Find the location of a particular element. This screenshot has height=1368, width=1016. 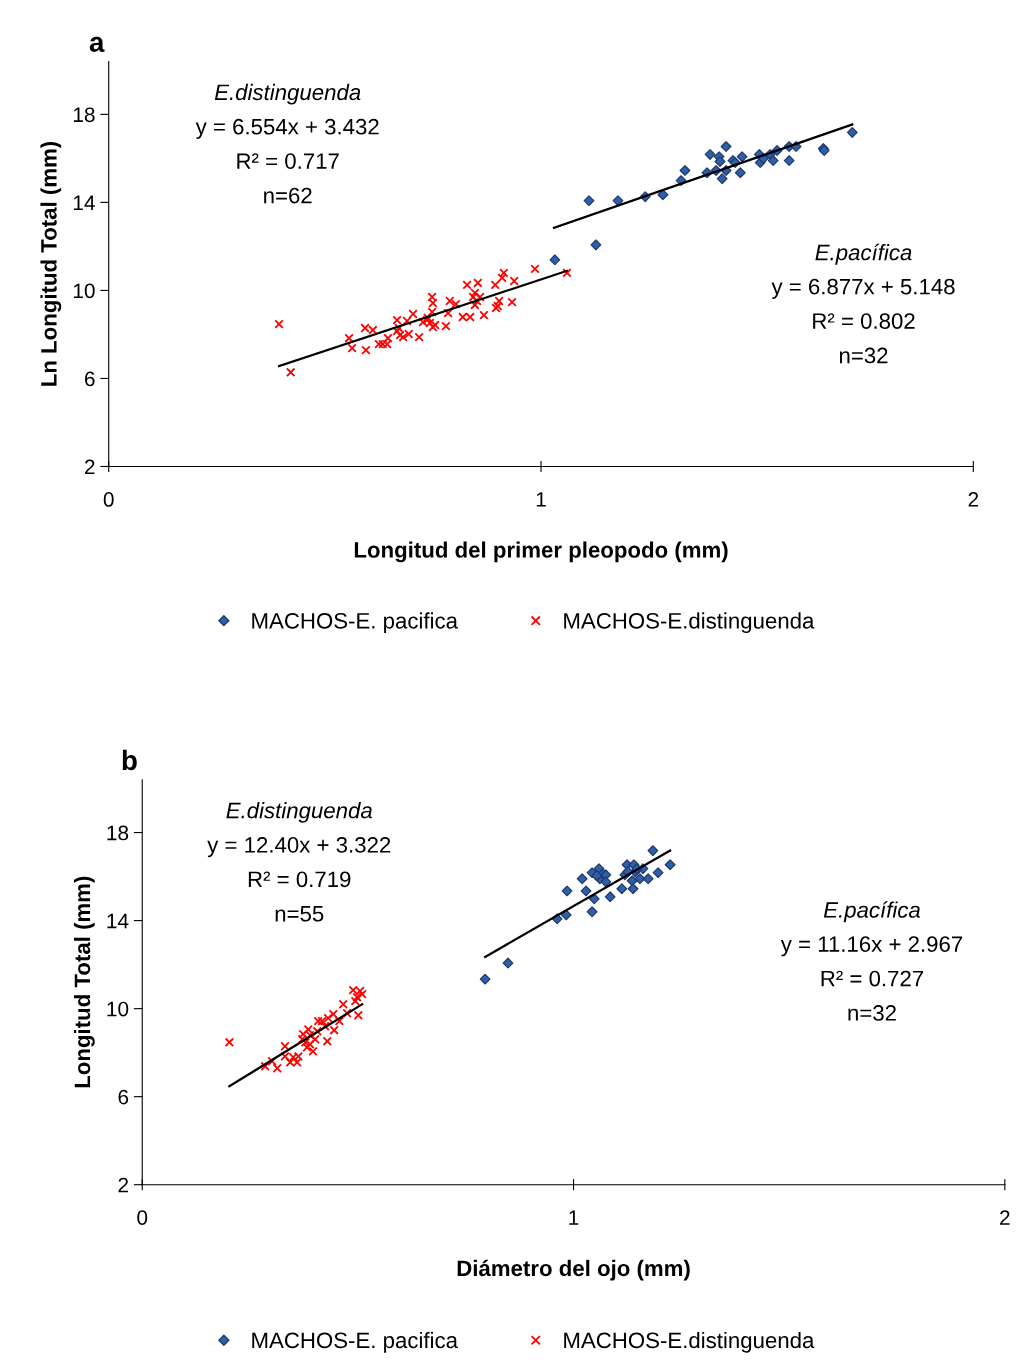

x-axis-title: Diámetro del ojo (mm) is located at coordinates (573, 1270).